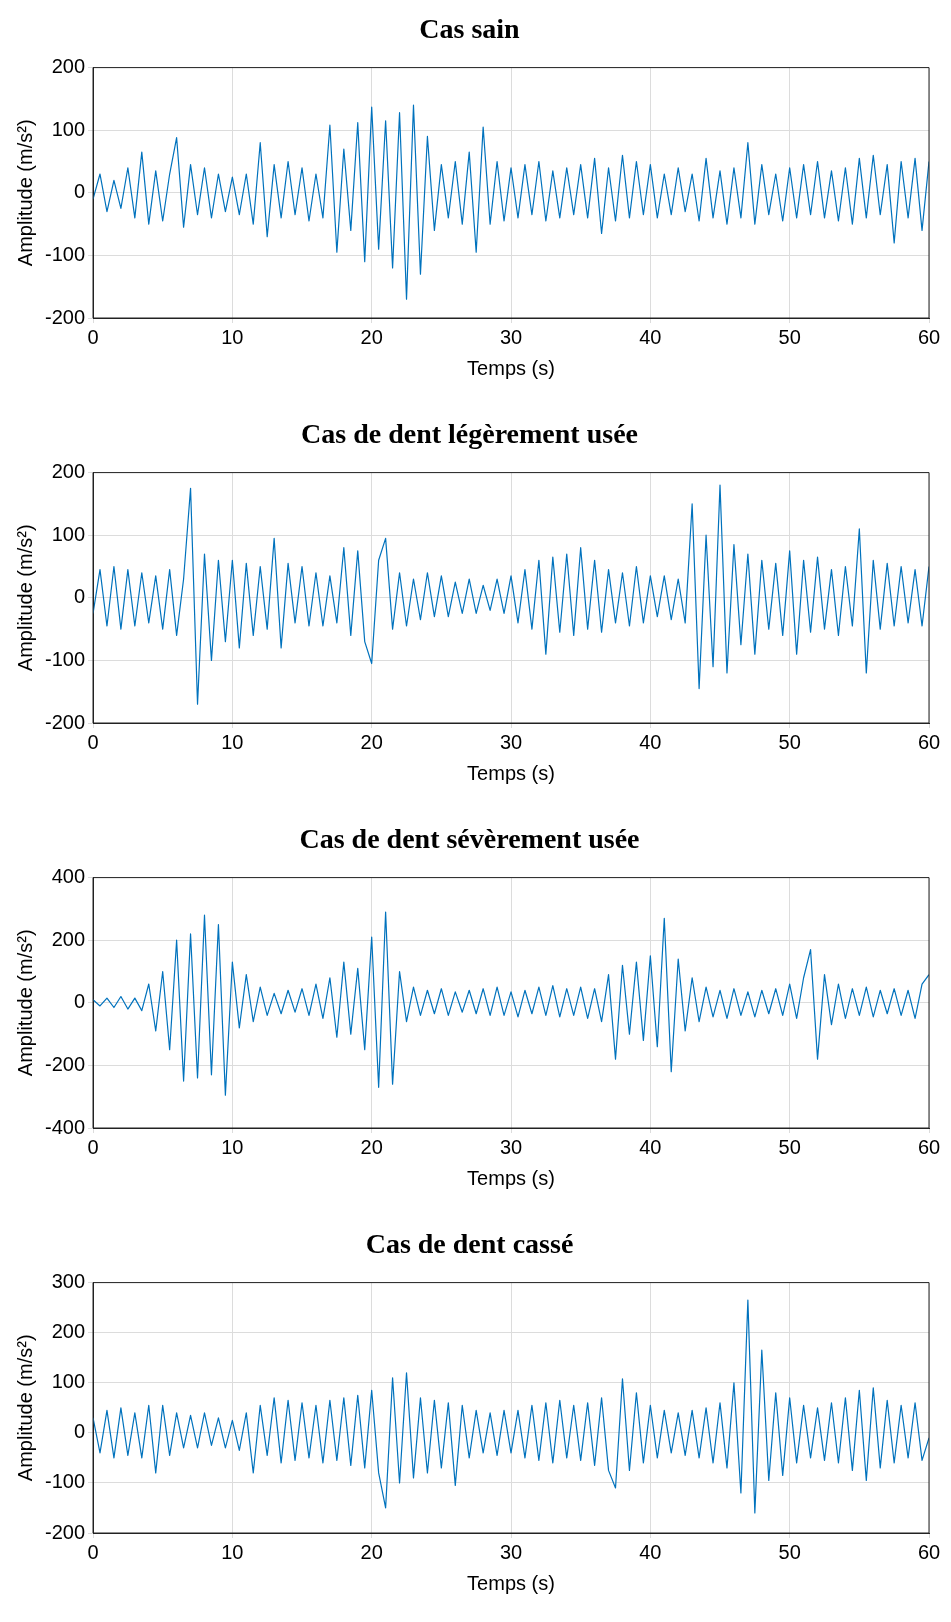 This screenshot has height=1622, width=951. I want to click on y-tick-label: 300, so click(68, 1281).